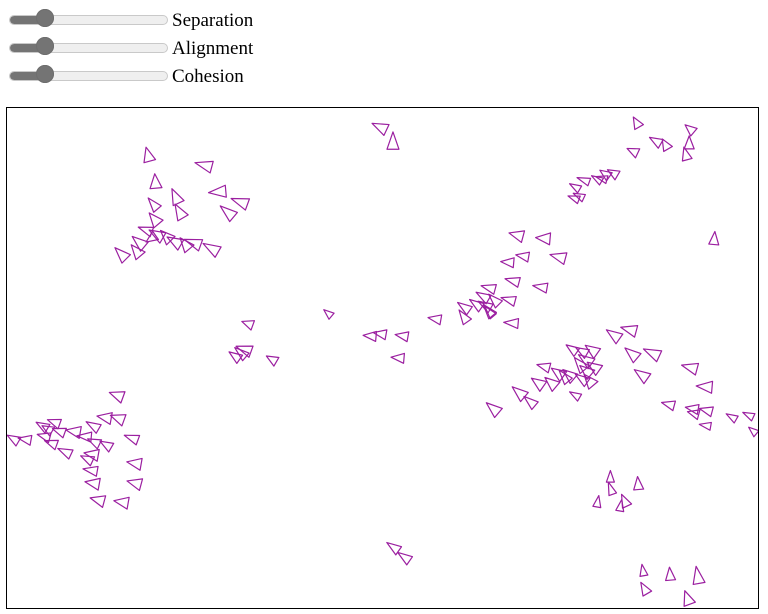 This screenshot has height=614, width=768. I want to click on separation-control: Separation, so click(168, 20).